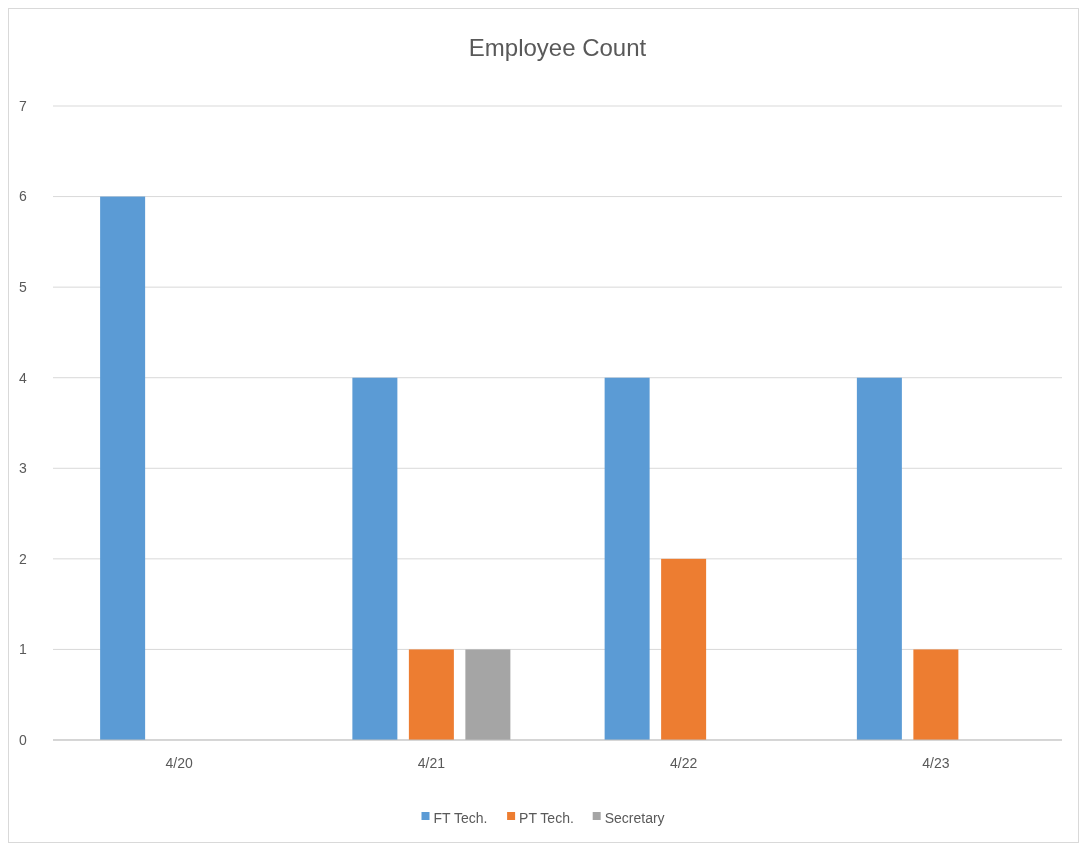  What do you see at coordinates (23, 377) in the screenshot?
I see `y-tick-label: 4` at bounding box center [23, 377].